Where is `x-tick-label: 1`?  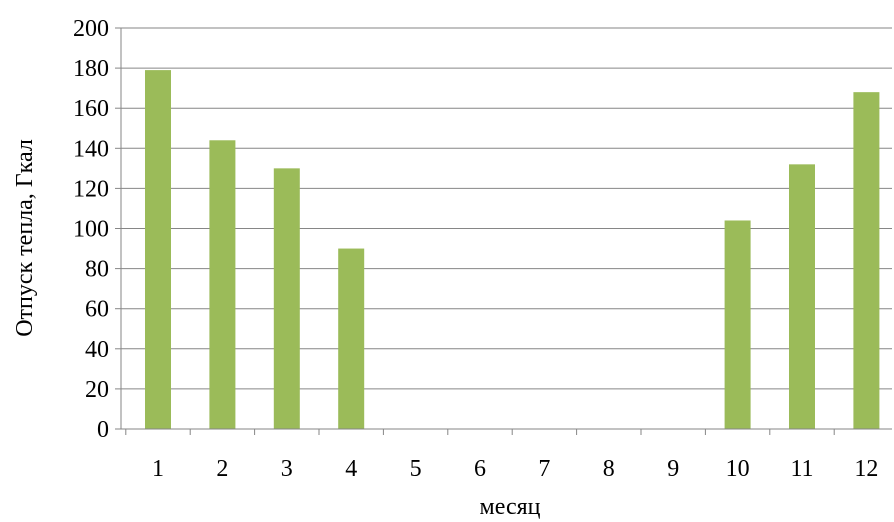
x-tick-label: 1 is located at coordinates (158, 469).